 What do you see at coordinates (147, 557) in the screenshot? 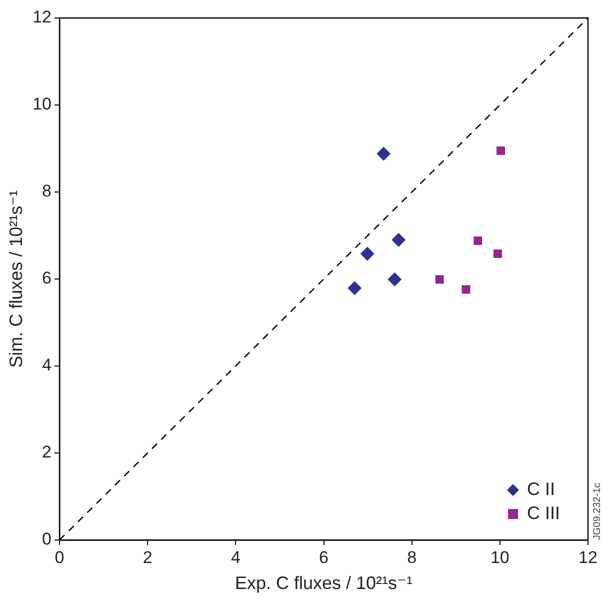
I see `x-tick-label: 2` at bounding box center [147, 557].